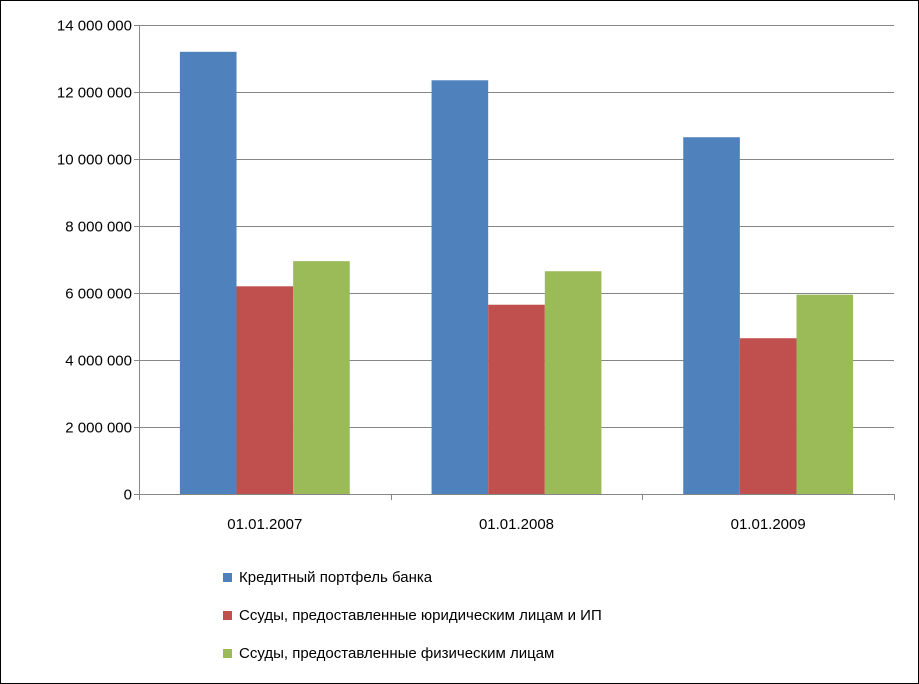  Describe the element at coordinates (94, 160) in the screenshot. I see `y-tick-label-5: 10 000 000` at that location.